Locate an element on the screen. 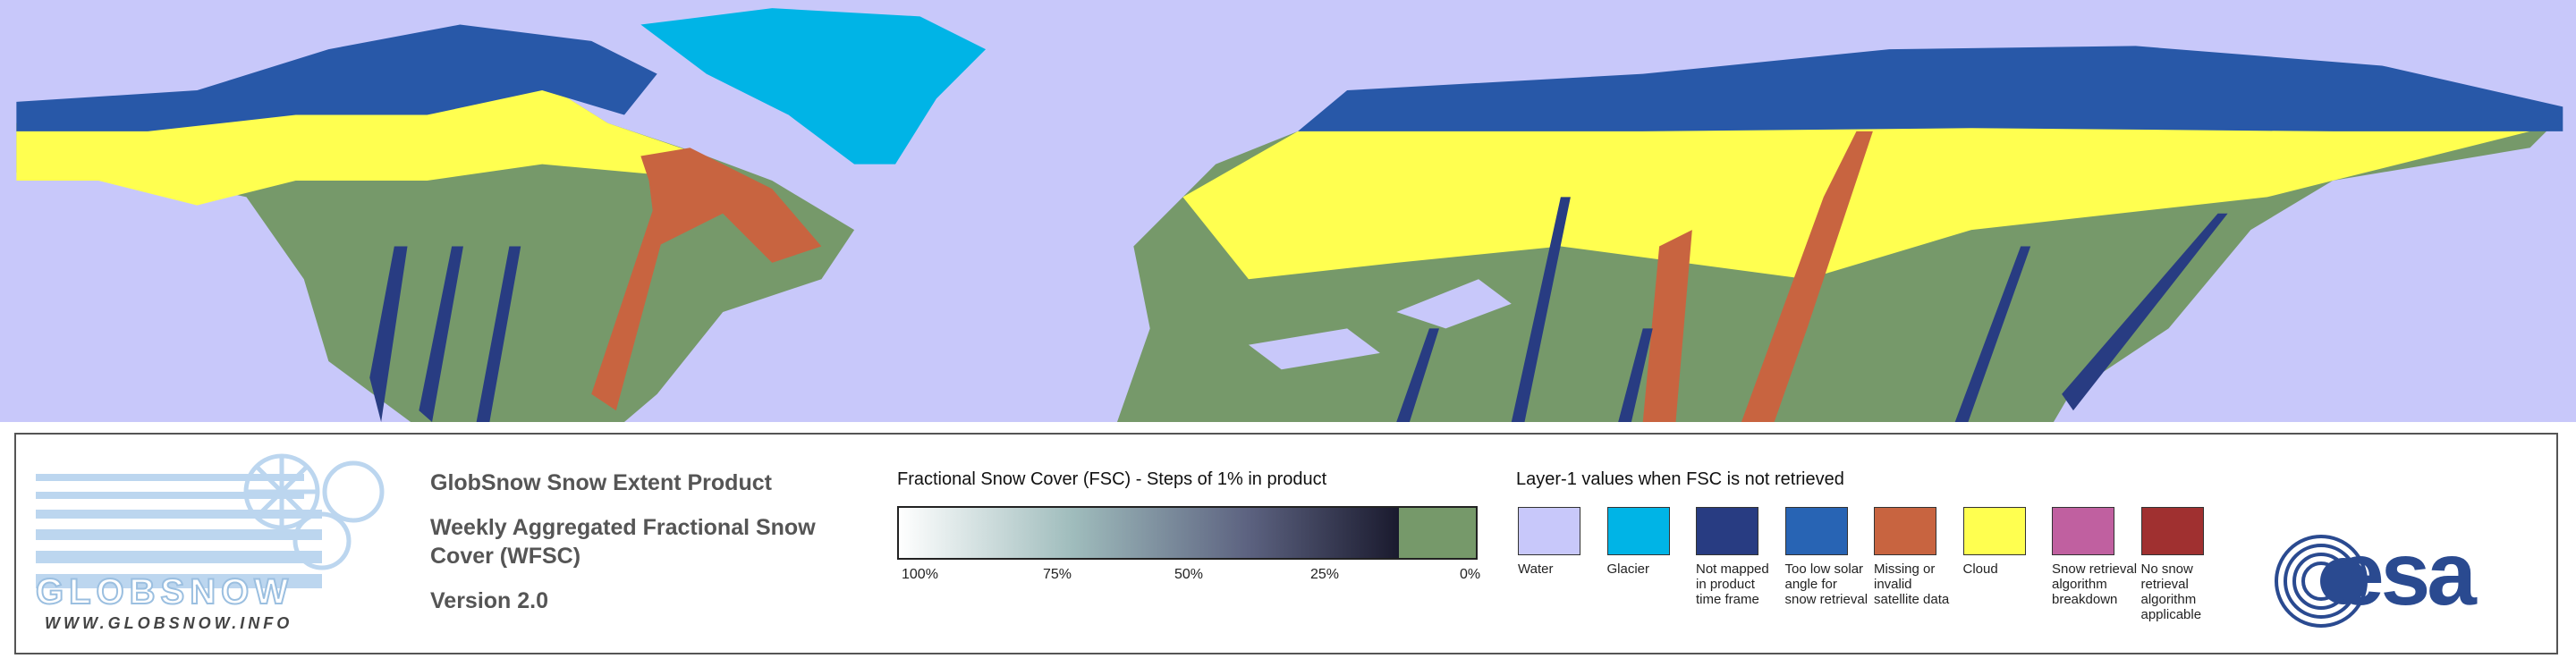  legend-title: Layer-1 values when FSC is not retrieved is located at coordinates (1680, 479).